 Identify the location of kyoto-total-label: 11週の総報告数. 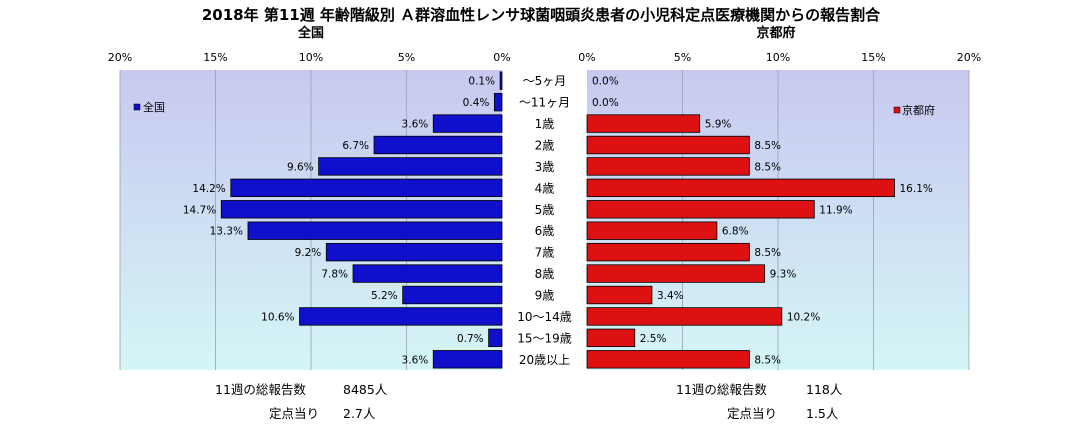
(721, 389).